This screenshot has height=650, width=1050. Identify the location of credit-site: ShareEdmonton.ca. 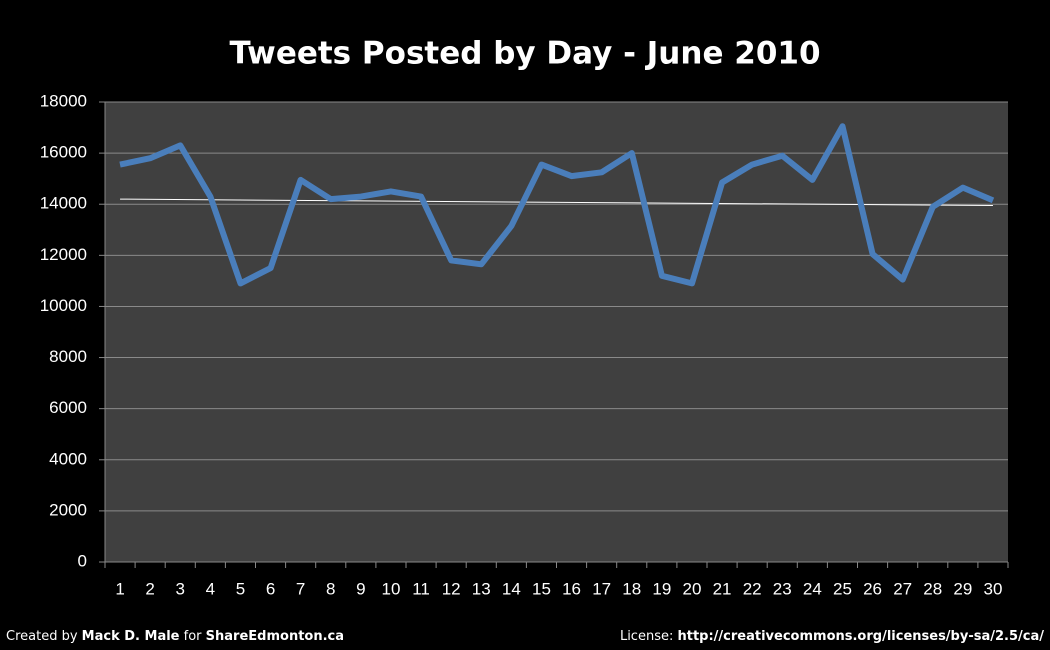
(275, 636).